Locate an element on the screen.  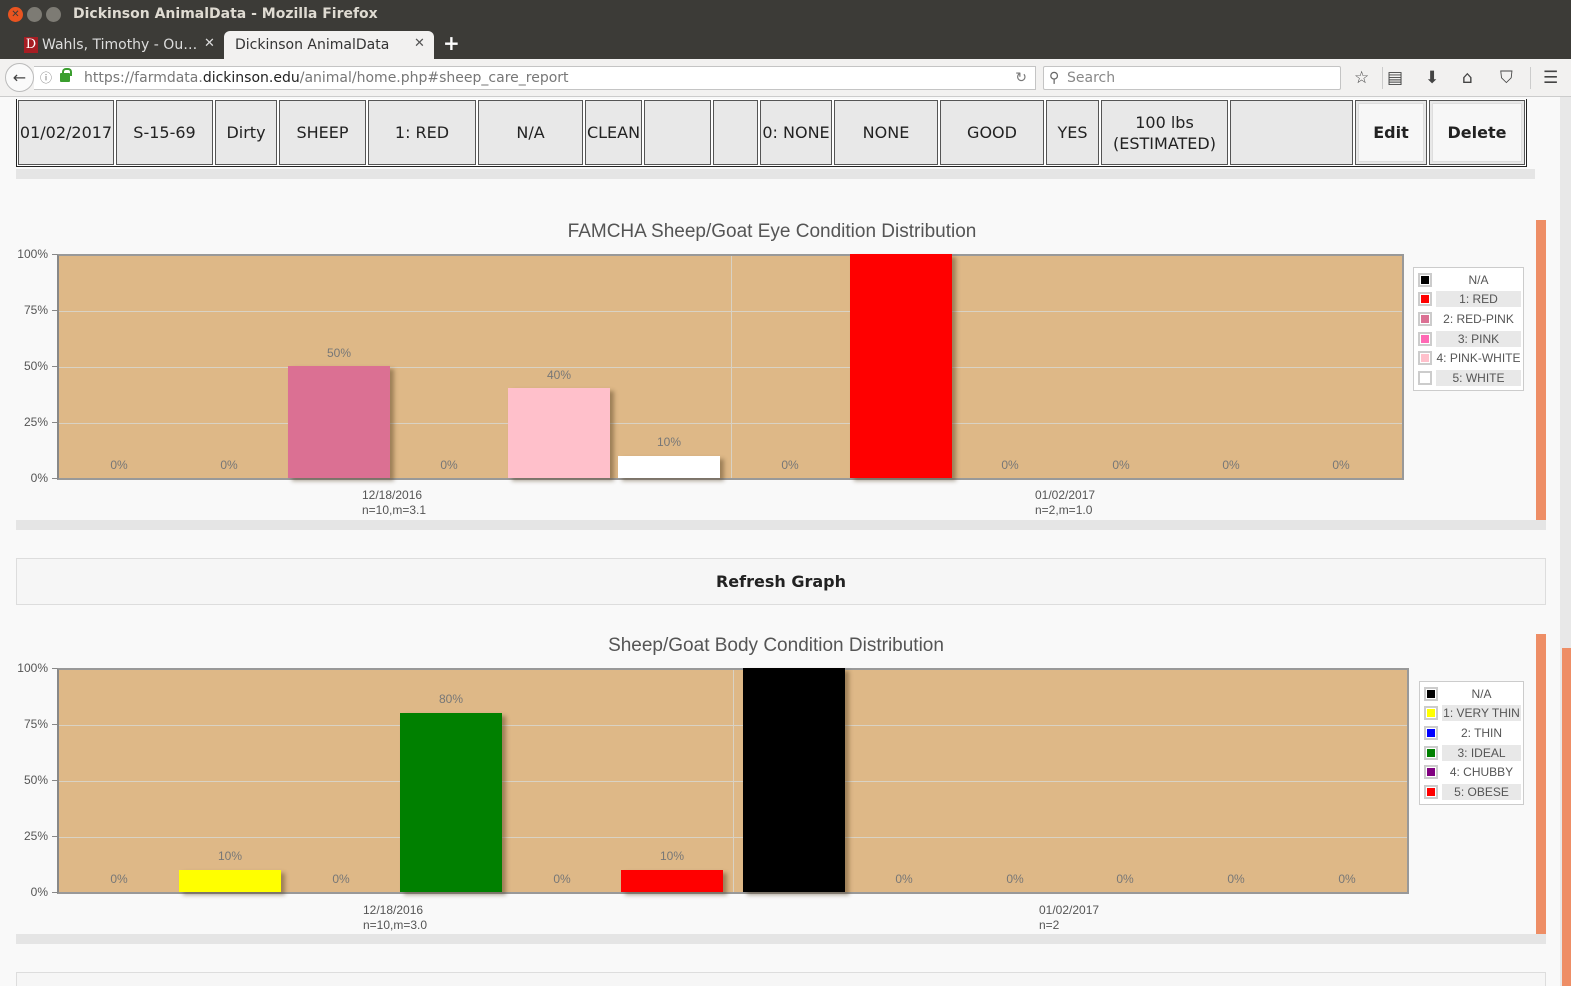
delete-cell: Delete is located at coordinates (1477, 132).